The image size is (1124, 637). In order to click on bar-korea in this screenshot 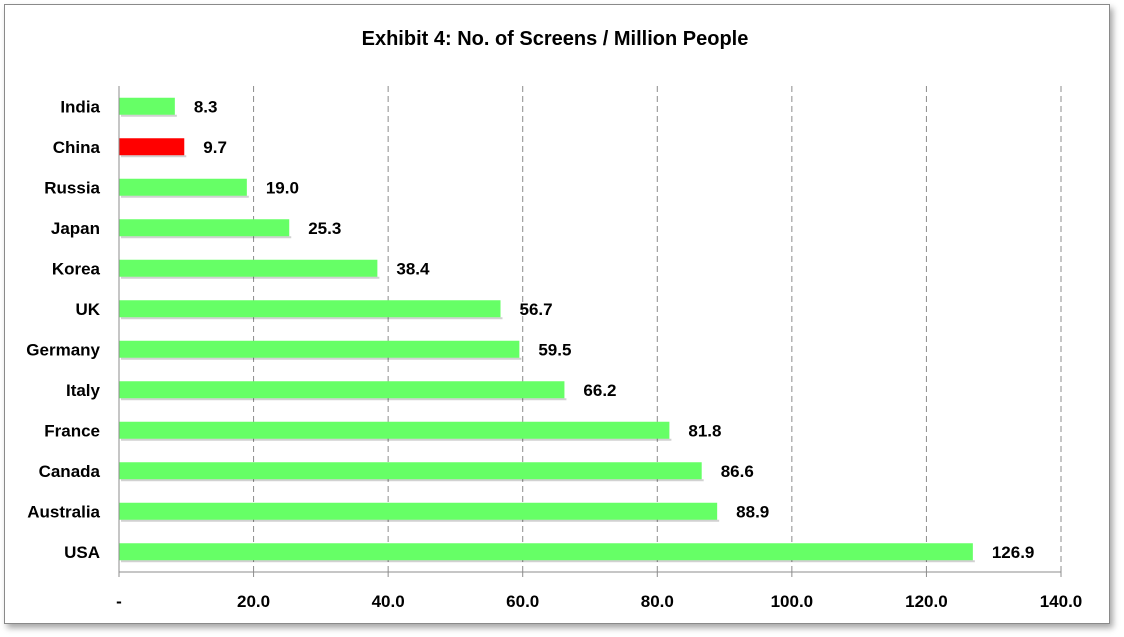, I will do `click(248, 268)`.